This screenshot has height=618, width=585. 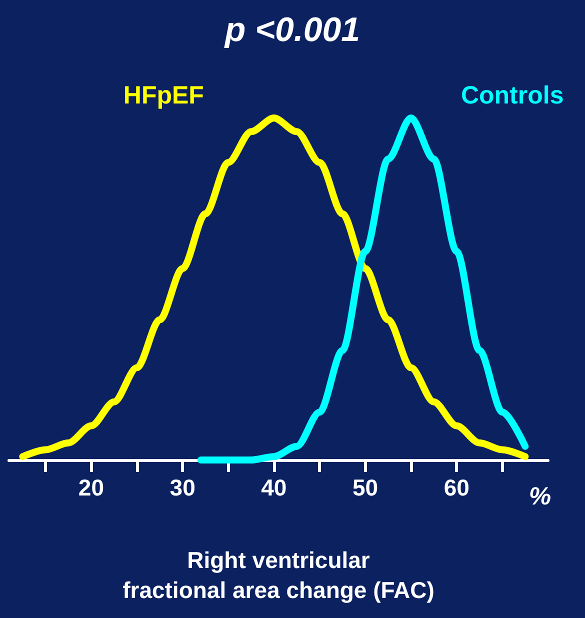 What do you see at coordinates (457, 487) in the screenshot?
I see `x-tick-label: 60` at bounding box center [457, 487].